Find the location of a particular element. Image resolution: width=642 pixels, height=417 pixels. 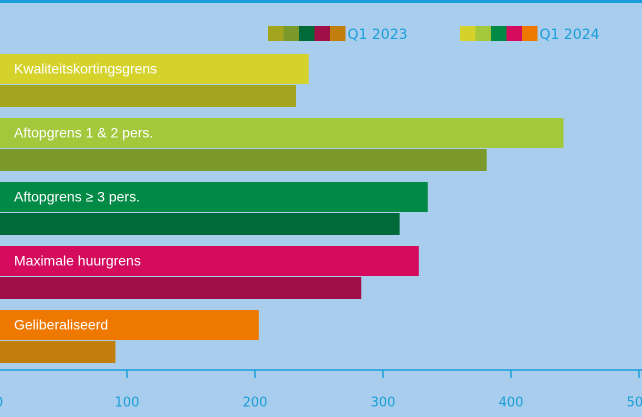

legend-label: Q1 2023 is located at coordinates (378, 35).